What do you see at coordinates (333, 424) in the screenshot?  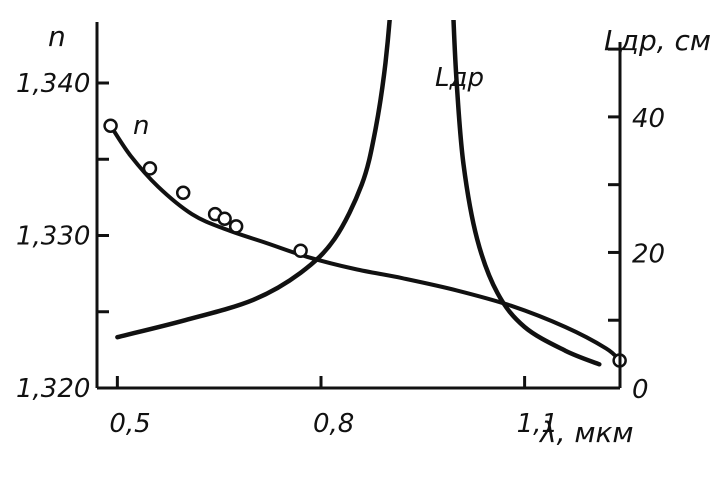 I see `x-tick-label: 0,8` at bounding box center [333, 424].